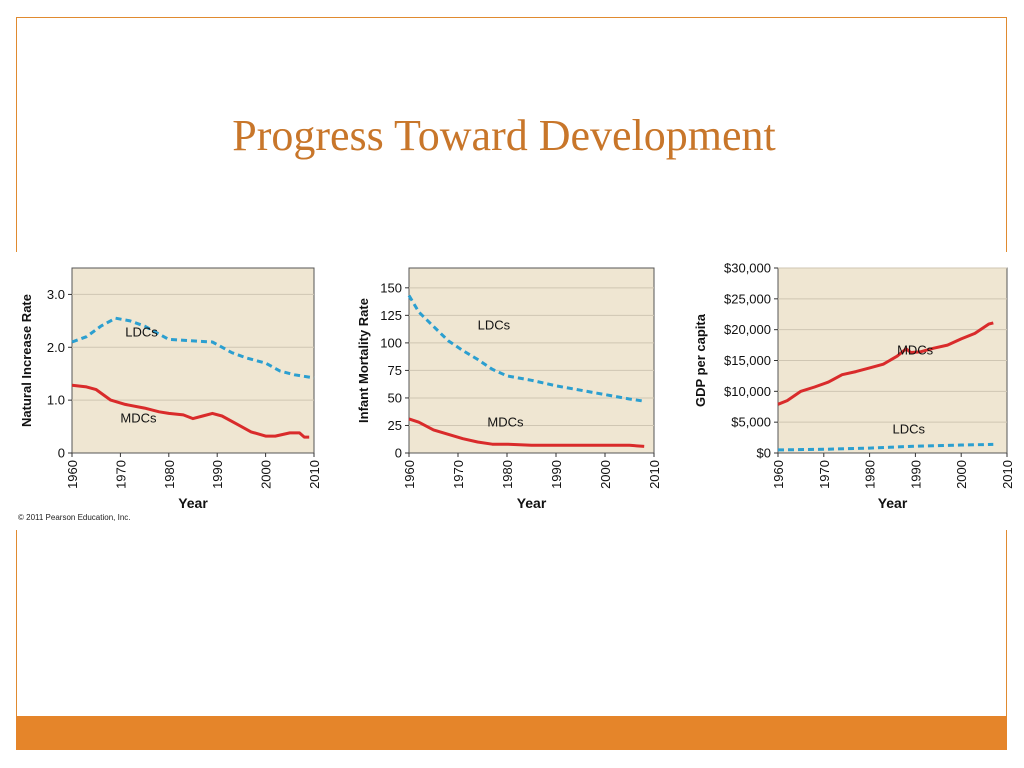 The width and height of the screenshot is (1024, 768). What do you see at coordinates (747, 298) in the screenshot?
I see `y-tick-label: $25,000` at bounding box center [747, 298].